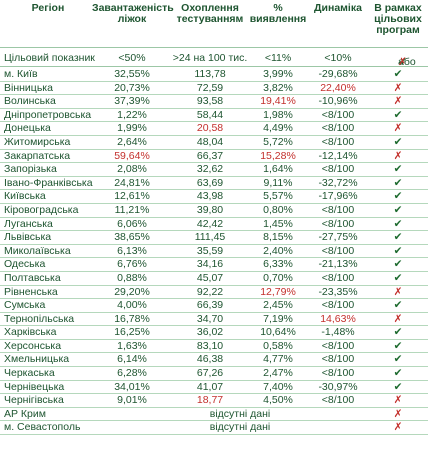 The image size is (428, 473). Describe the element at coordinates (210, 277) in the screenshot. I see `testing-value: 45,07` at that location.